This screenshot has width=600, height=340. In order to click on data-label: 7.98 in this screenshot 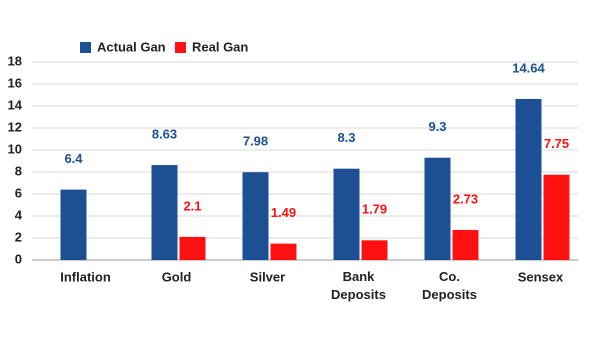, I will do `click(255, 141)`.